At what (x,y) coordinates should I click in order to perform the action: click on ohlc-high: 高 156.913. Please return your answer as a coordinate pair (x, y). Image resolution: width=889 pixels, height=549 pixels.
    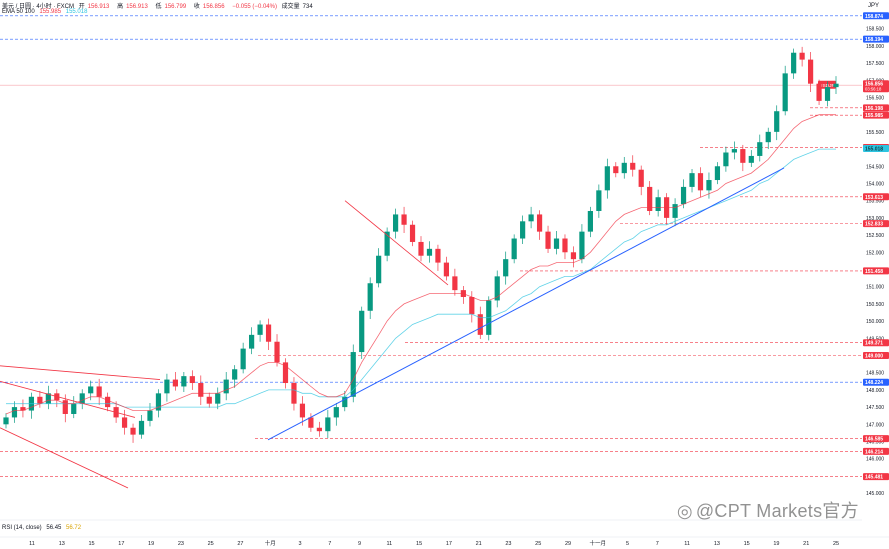
    Looking at the image, I should click on (132, 7).